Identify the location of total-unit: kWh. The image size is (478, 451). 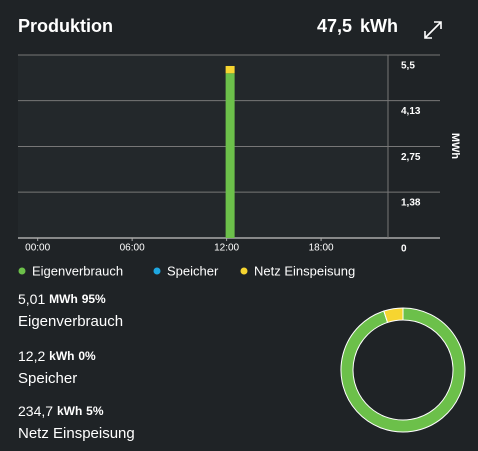
(379, 26).